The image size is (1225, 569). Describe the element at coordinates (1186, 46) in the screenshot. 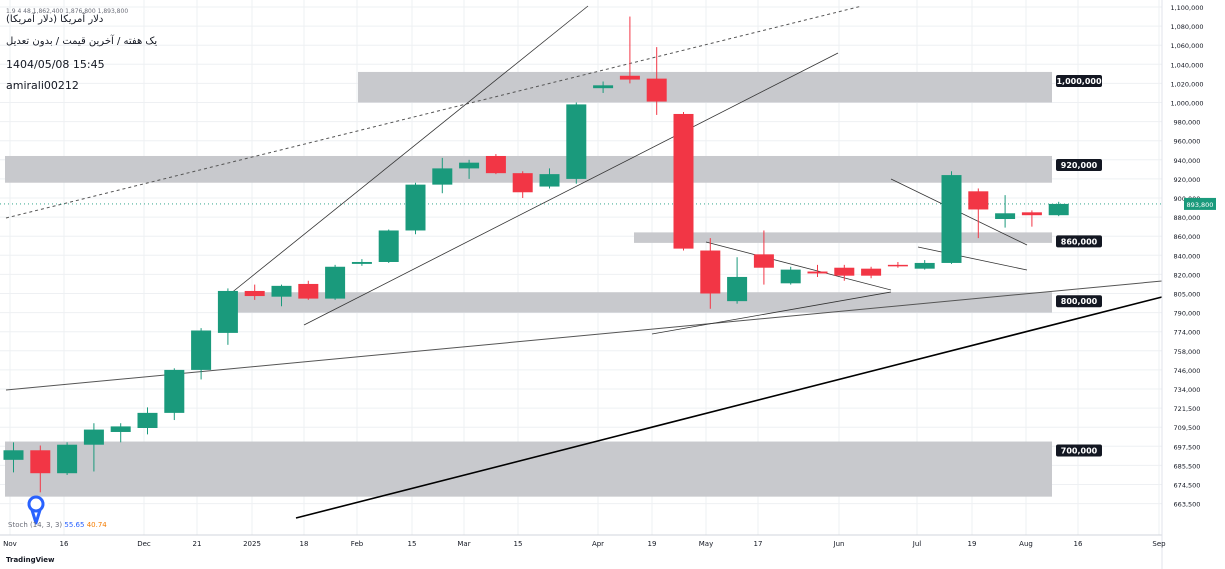

I see `price-tick-label: 1,060,000` at that location.